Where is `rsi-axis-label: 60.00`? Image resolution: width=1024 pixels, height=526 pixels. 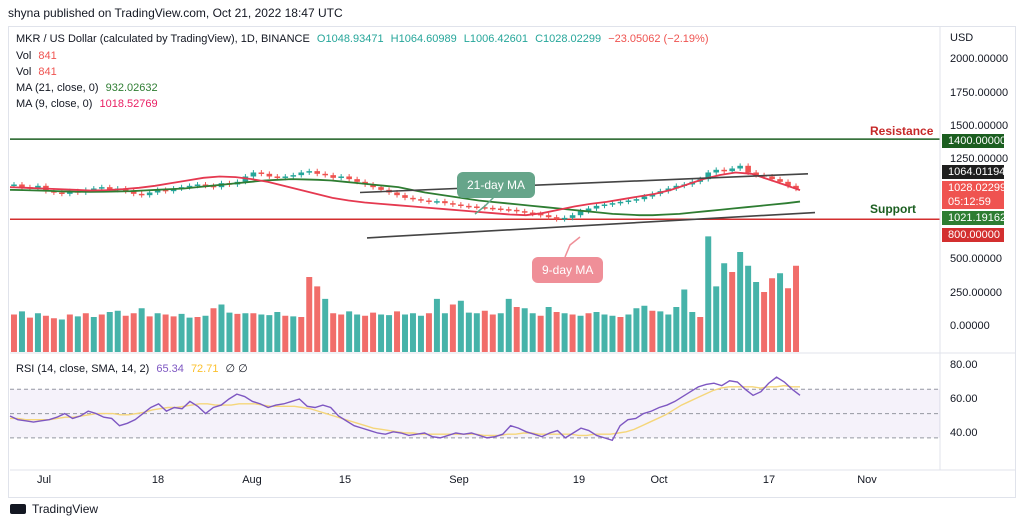
rsi-axis-label: 60.00 is located at coordinates (964, 399).